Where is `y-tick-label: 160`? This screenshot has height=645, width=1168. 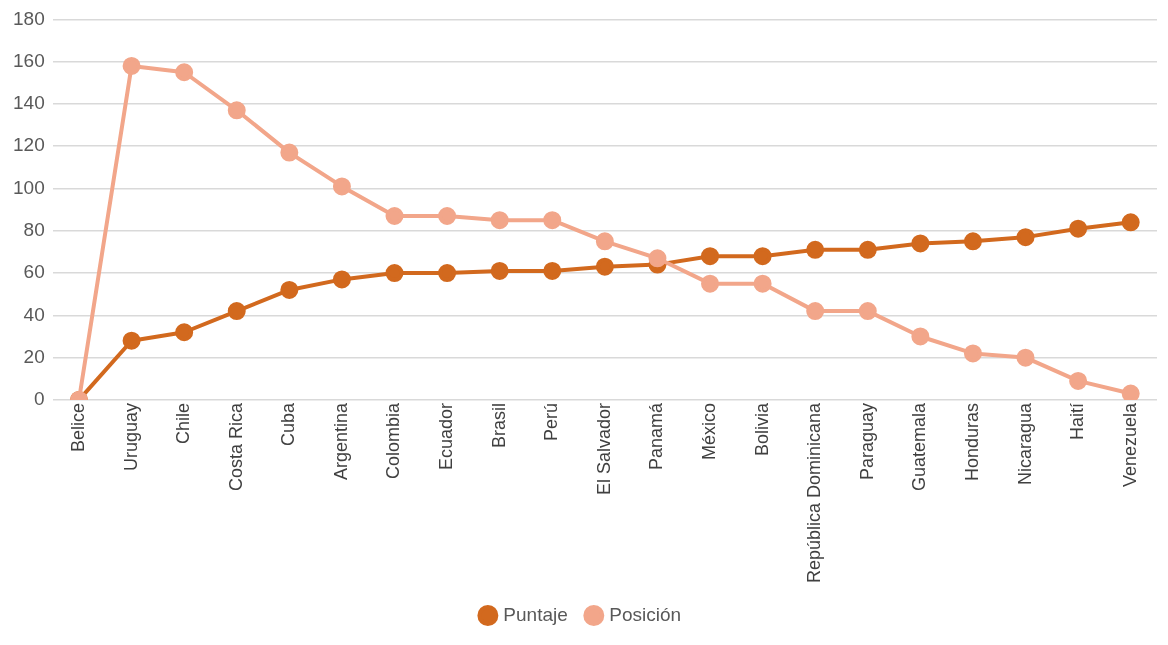 y-tick-label: 160 is located at coordinates (29, 60).